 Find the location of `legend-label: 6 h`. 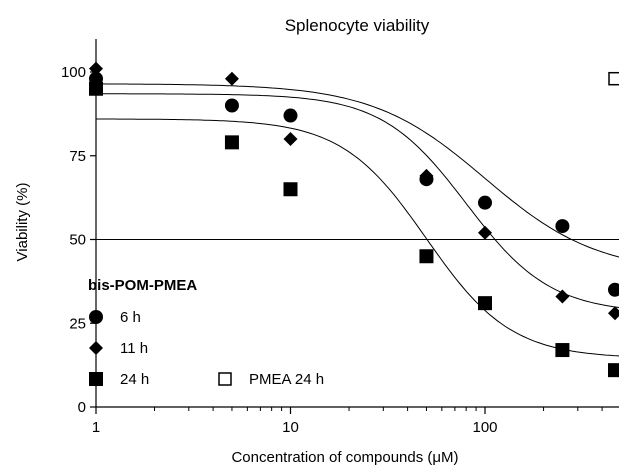

legend-label: 6 h is located at coordinates (130, 317).